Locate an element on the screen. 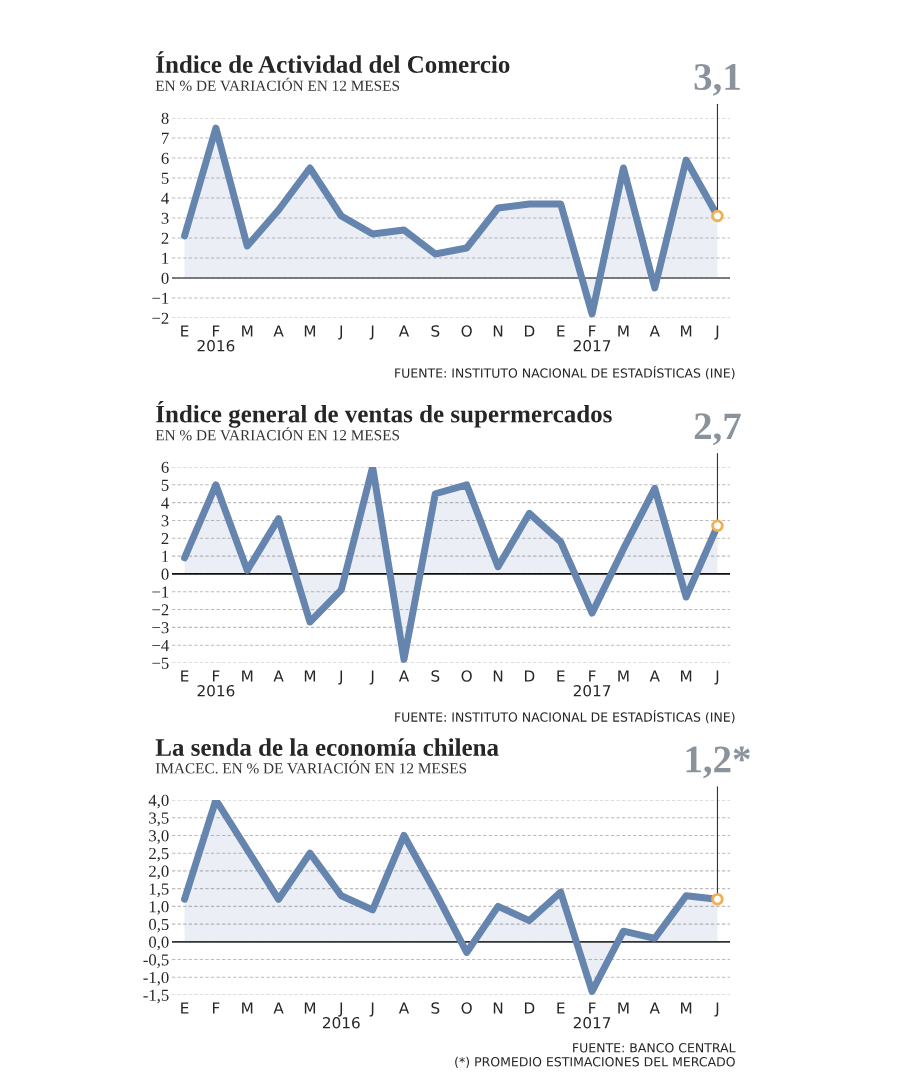  y-tick-label: -0,5 is located at coordinates (156, 961).